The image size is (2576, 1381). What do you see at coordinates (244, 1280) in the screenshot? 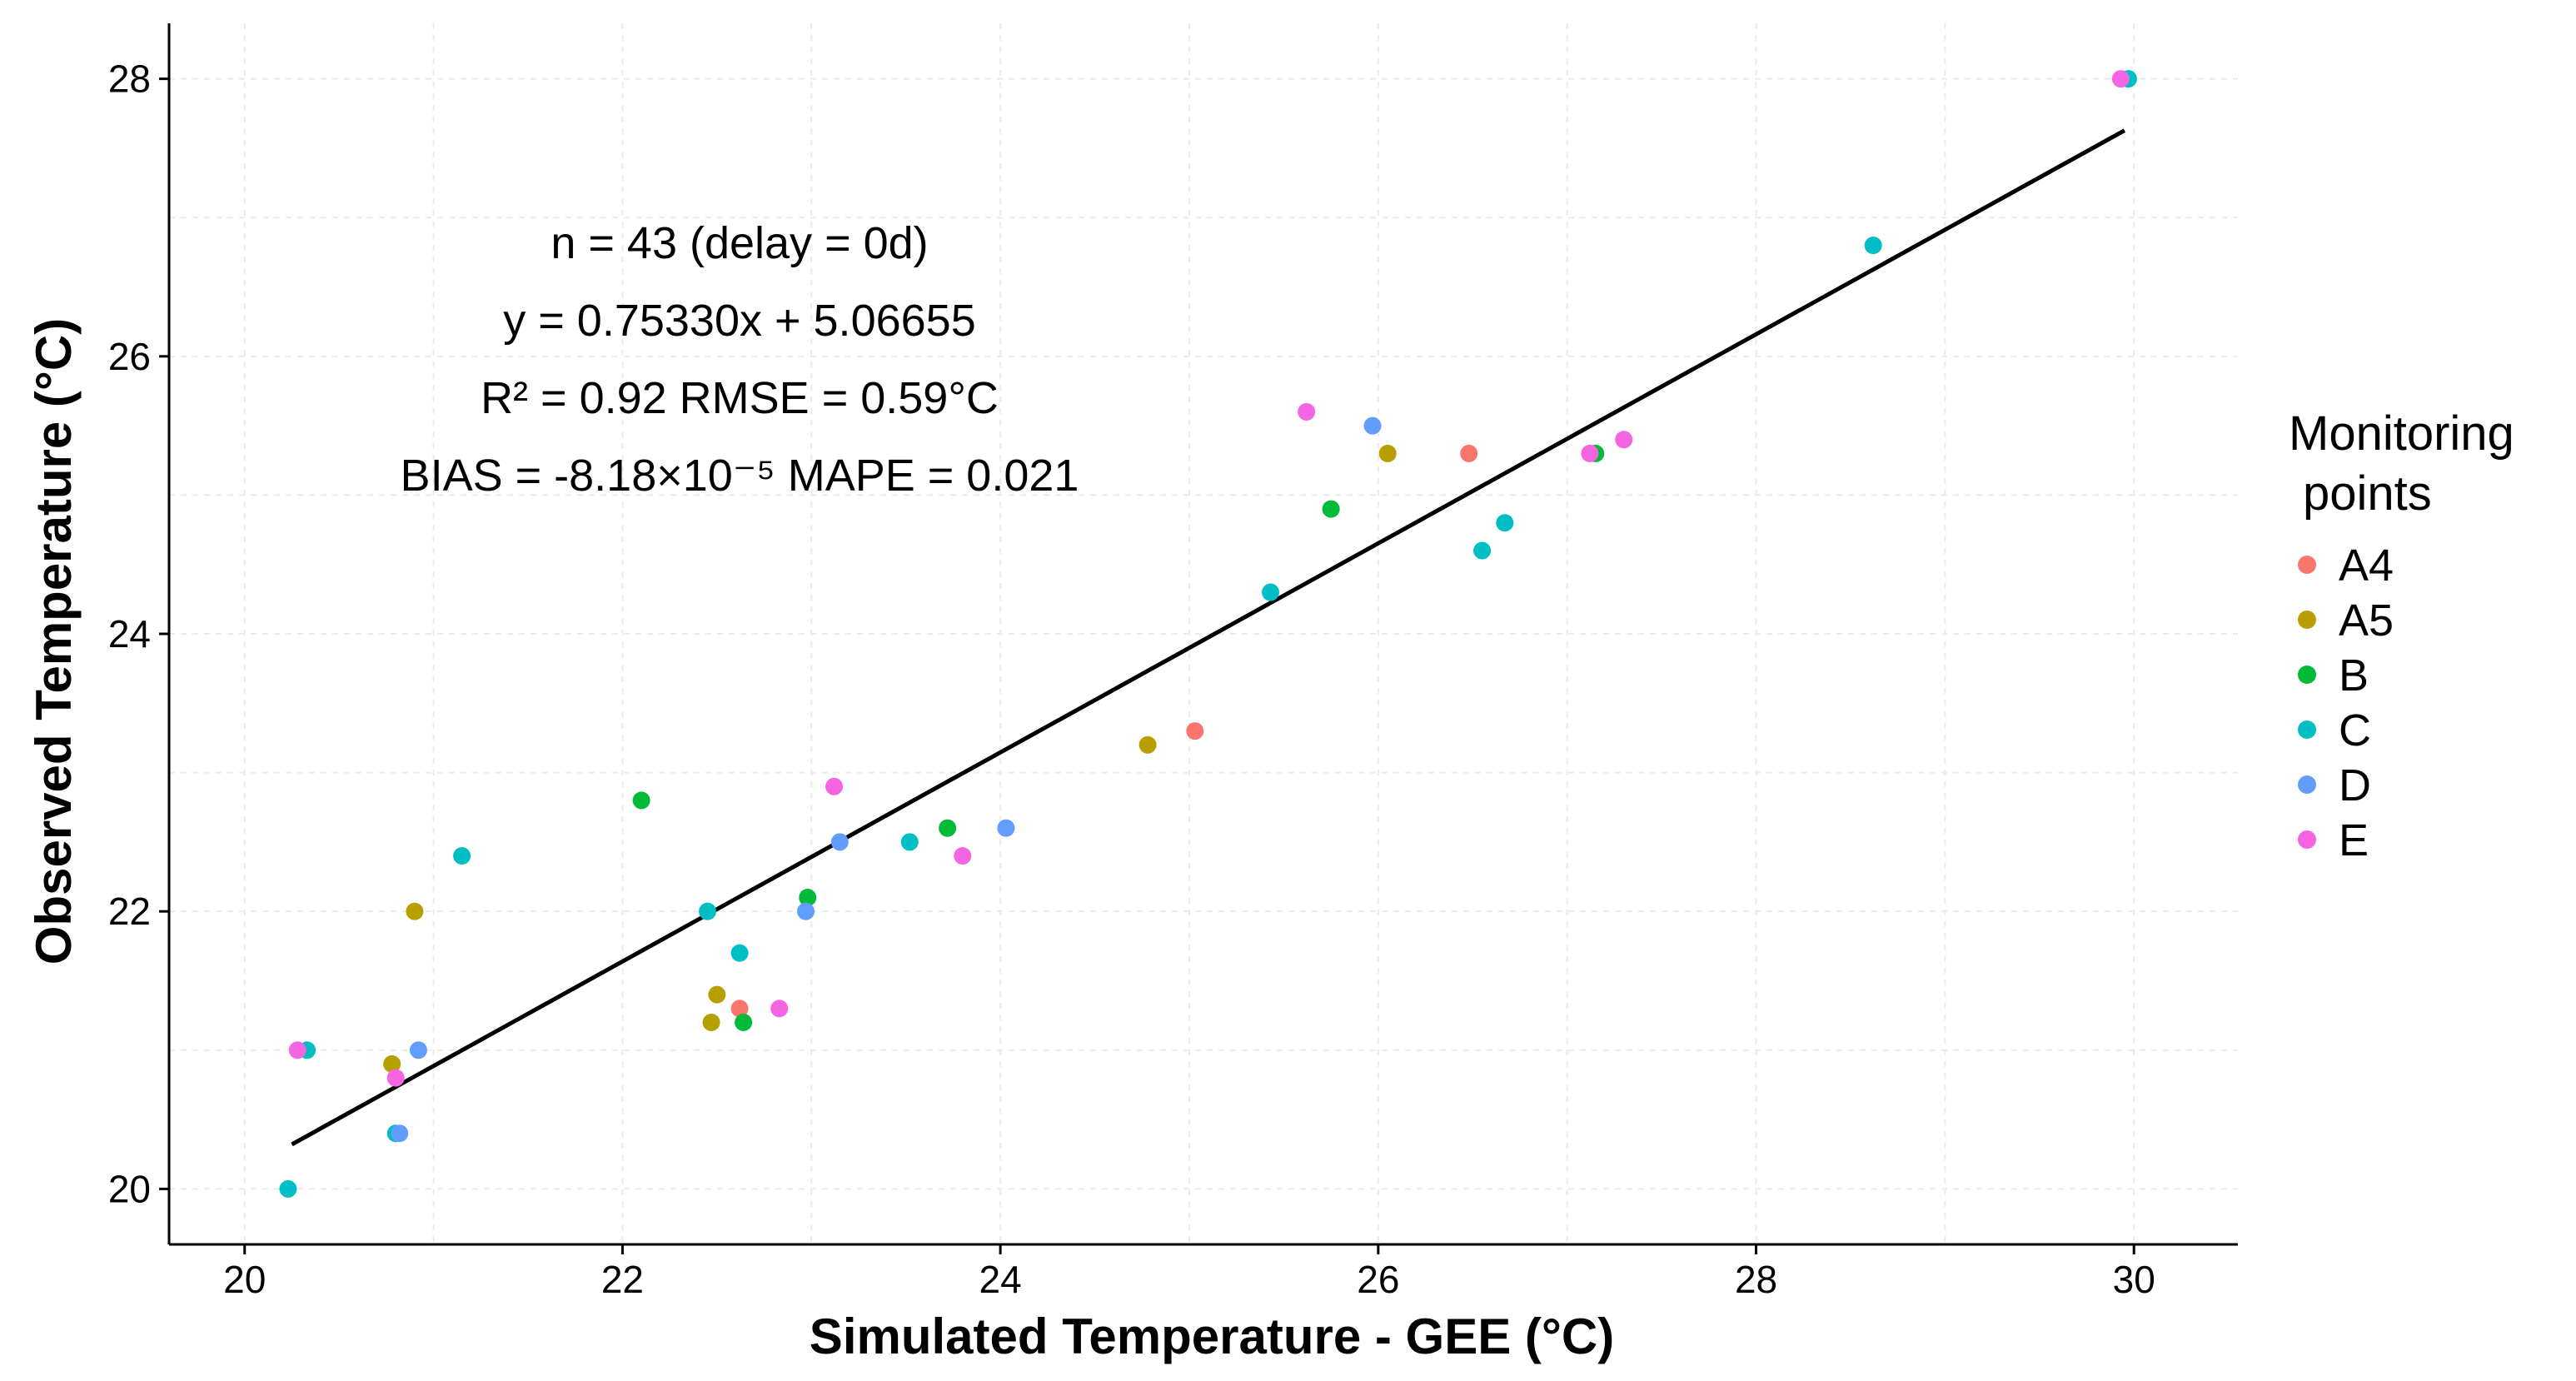
I see `x-tick-label: 20` at bounding box center [244, 1280].